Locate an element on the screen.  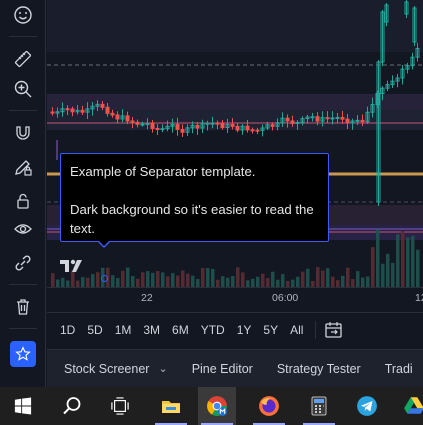
star-icon is located at coordinates (23, 354).